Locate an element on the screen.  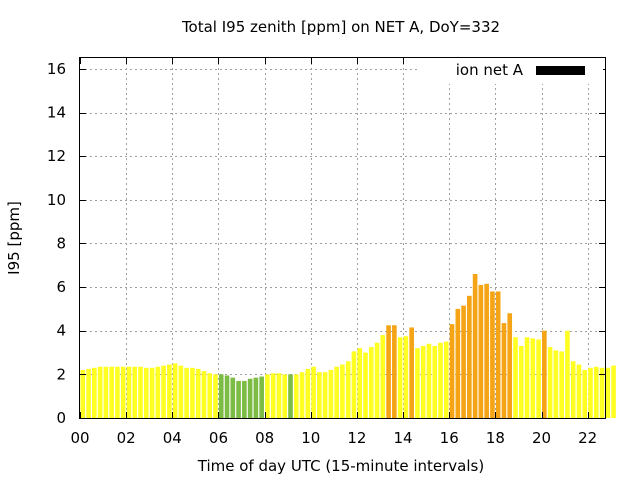
x-tick-labels: 00 02 04 06 08 10 12 14 16 18 20 22 is located at coordinates (333, 438).